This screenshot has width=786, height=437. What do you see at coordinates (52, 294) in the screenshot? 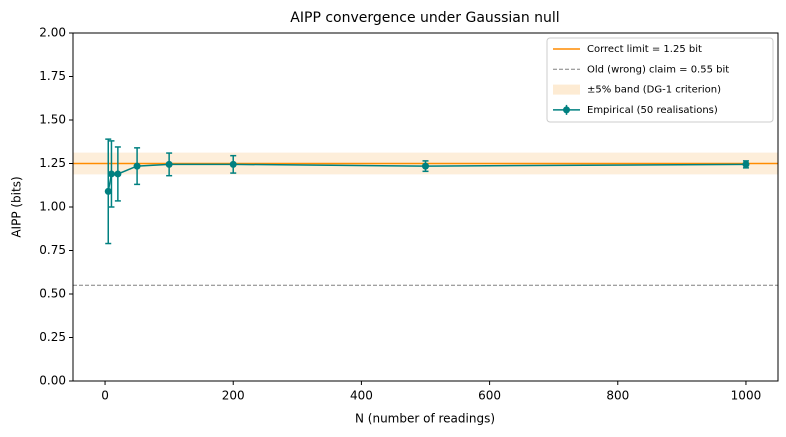
I see `y-tick-label: 0.50` at bounding box center [52, 294].